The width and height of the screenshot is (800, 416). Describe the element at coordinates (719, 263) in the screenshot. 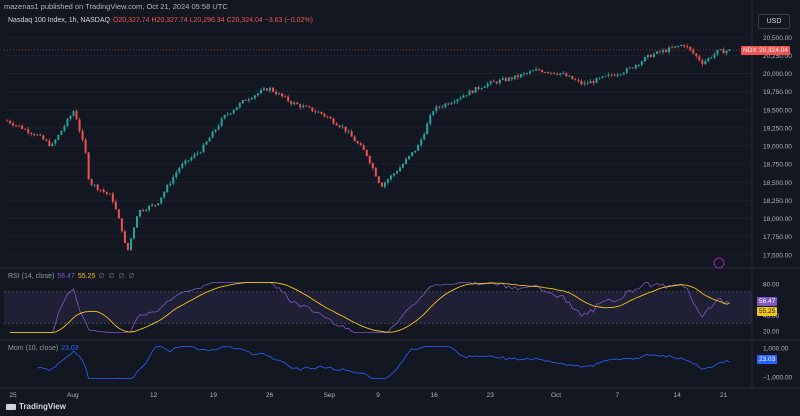

I see `scale-settings-icon` at that location.